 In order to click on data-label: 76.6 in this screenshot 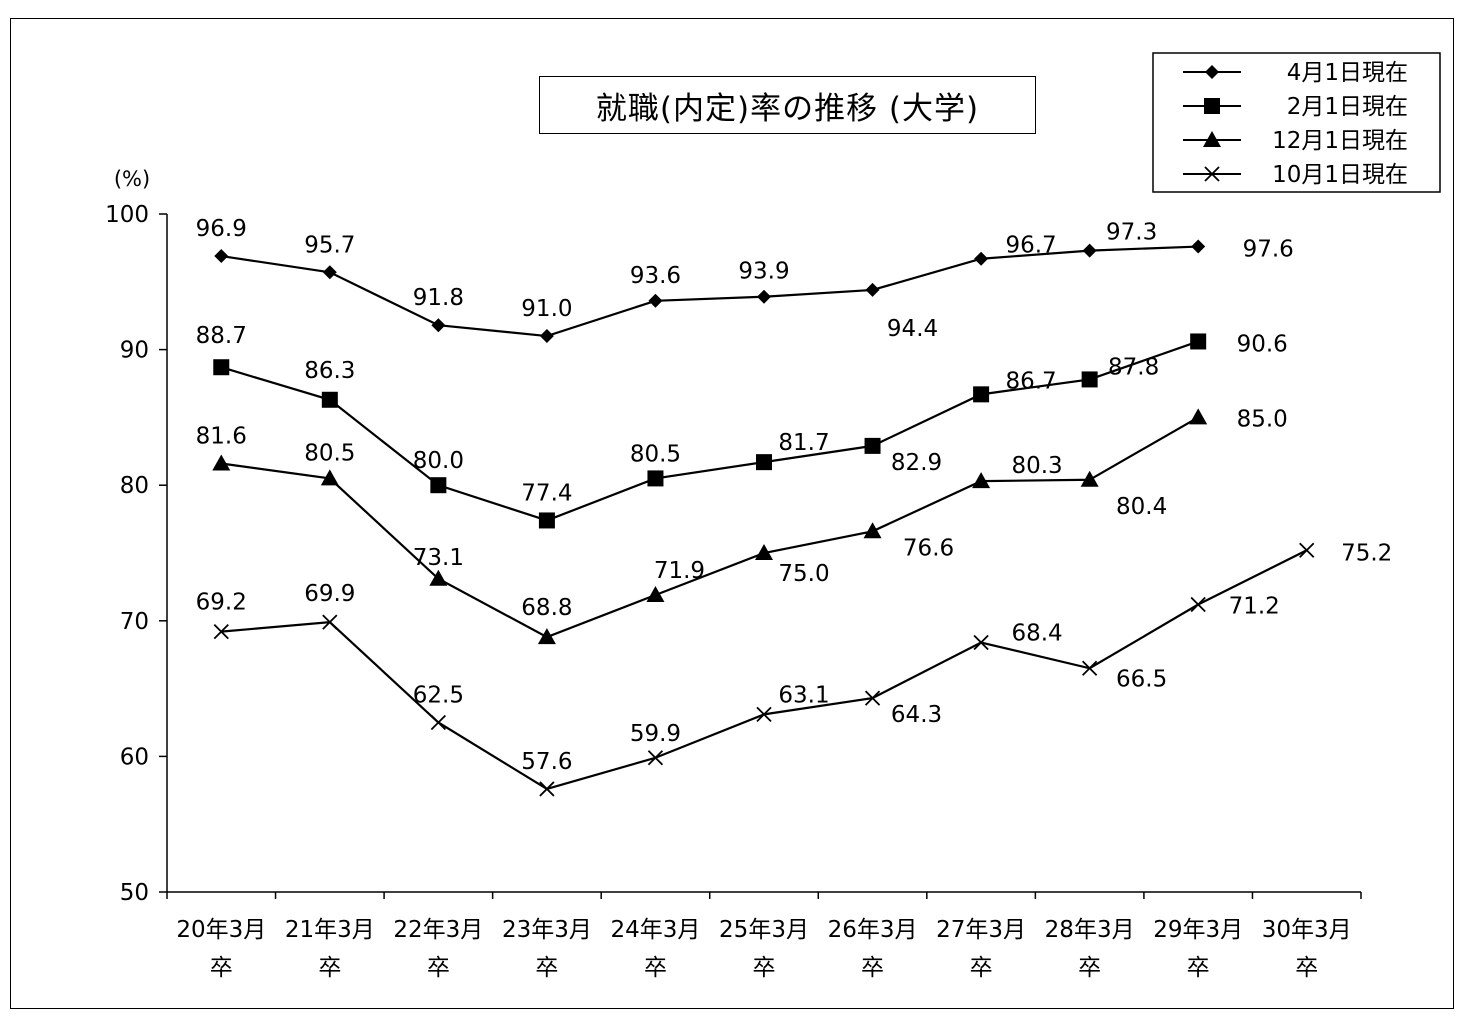, I will do `click(928, 548)`.